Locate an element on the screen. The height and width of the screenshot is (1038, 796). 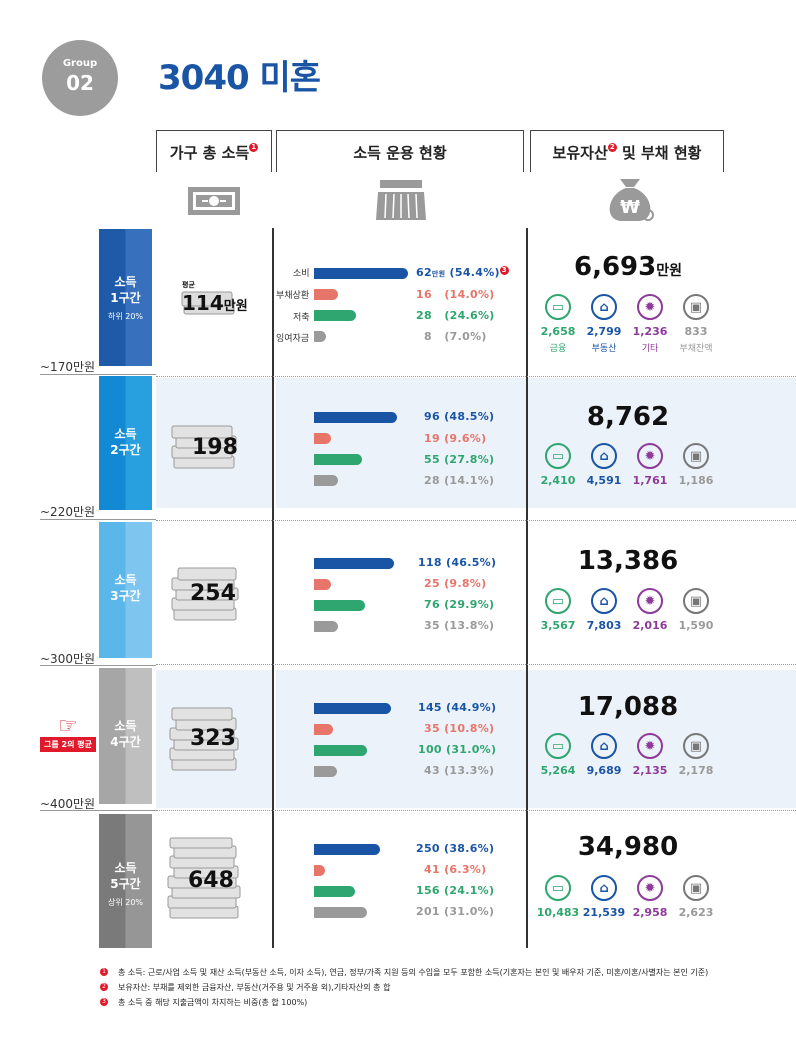
tier-4-surplus-value: 43 (13.3%) is located at coordinates (459, 770).